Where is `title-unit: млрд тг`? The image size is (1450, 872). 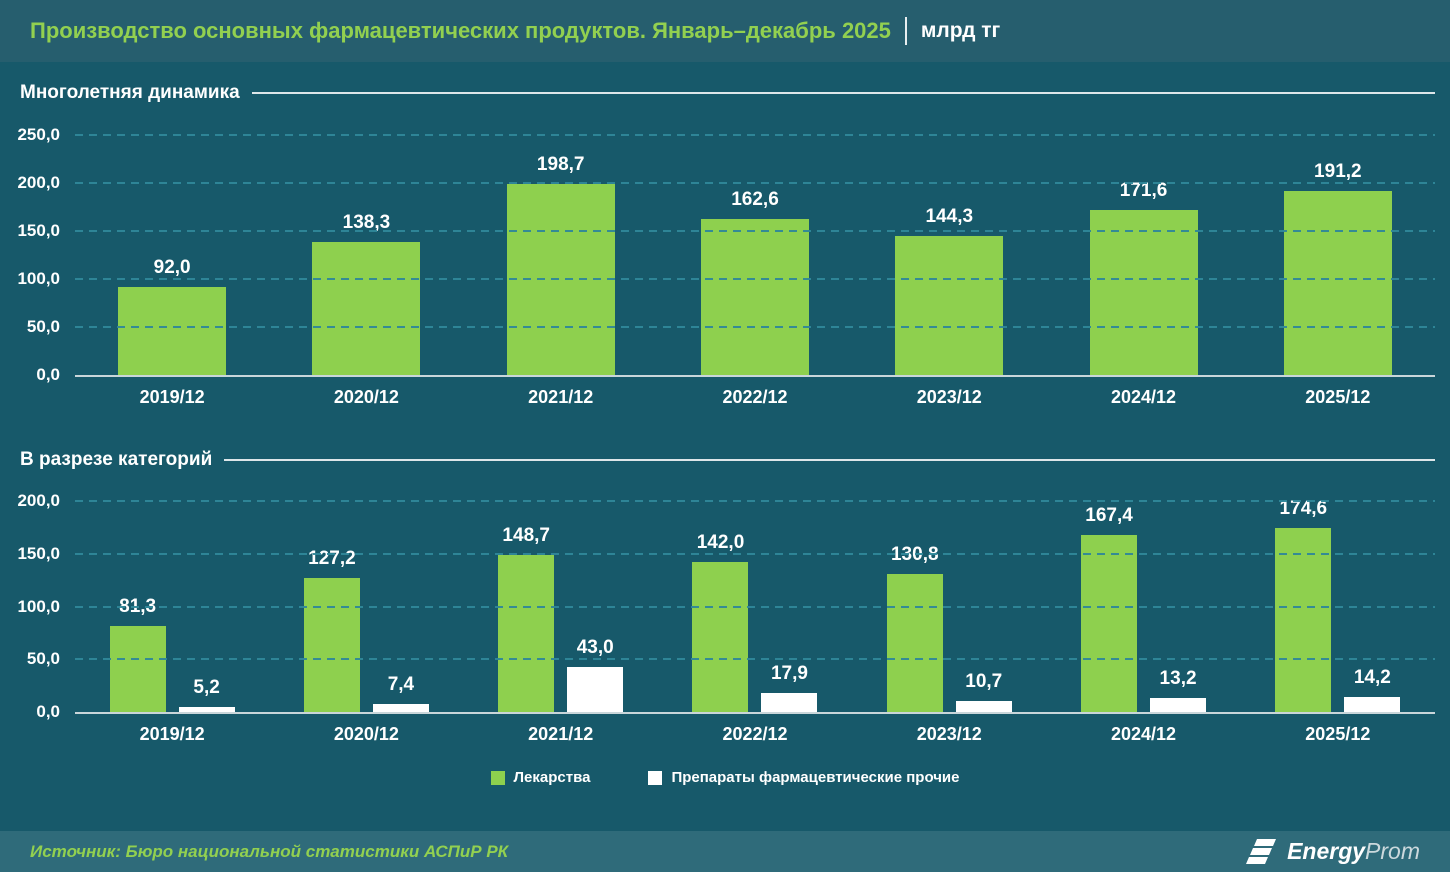 title-unit: млрд тг is located at coordinates (960, 30).